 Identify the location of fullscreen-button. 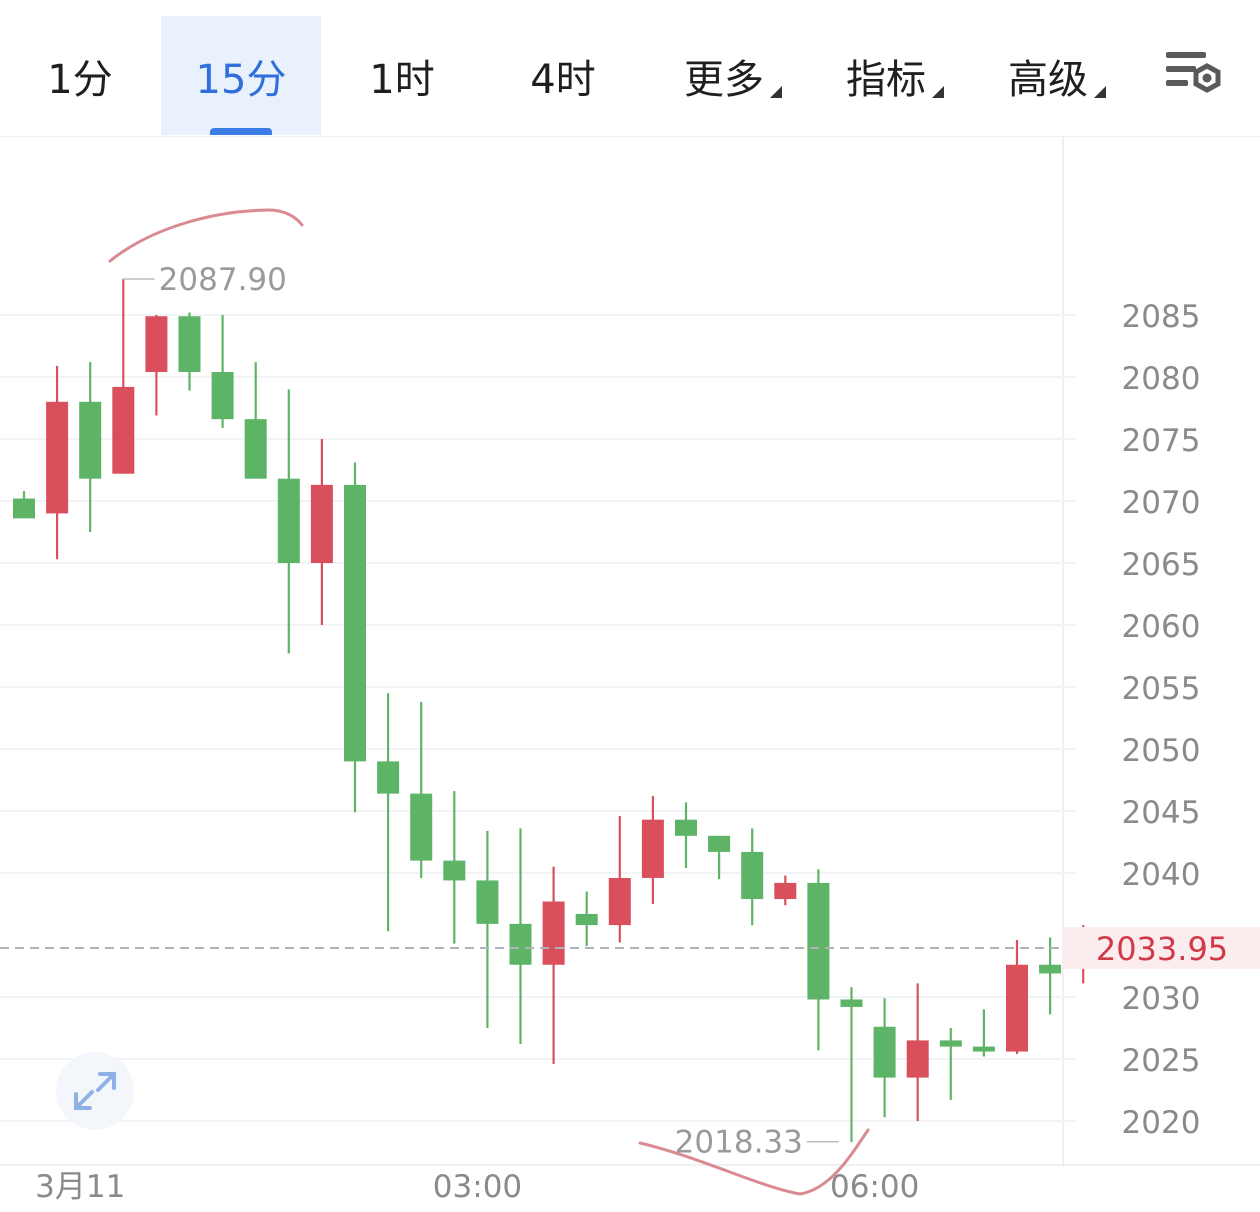
(95, 1091).